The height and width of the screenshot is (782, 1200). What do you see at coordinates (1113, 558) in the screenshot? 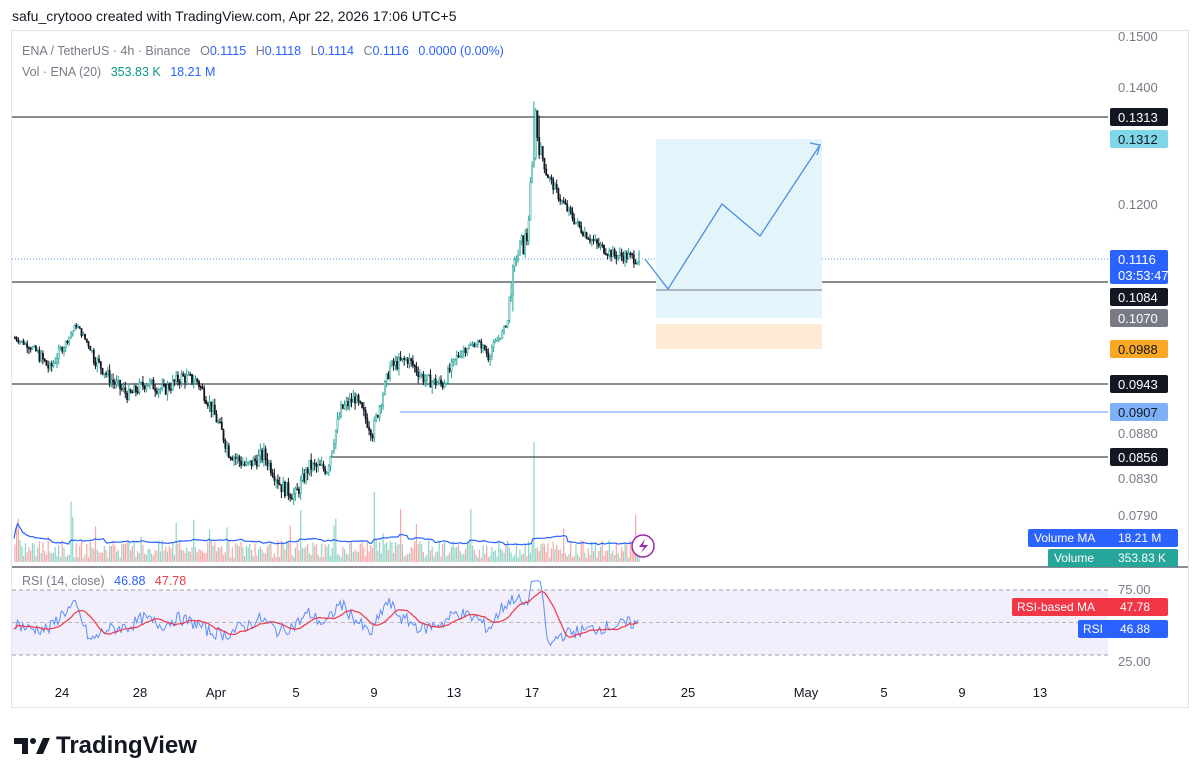
I see `volume-label-box` at bounding box center [1113, 558].